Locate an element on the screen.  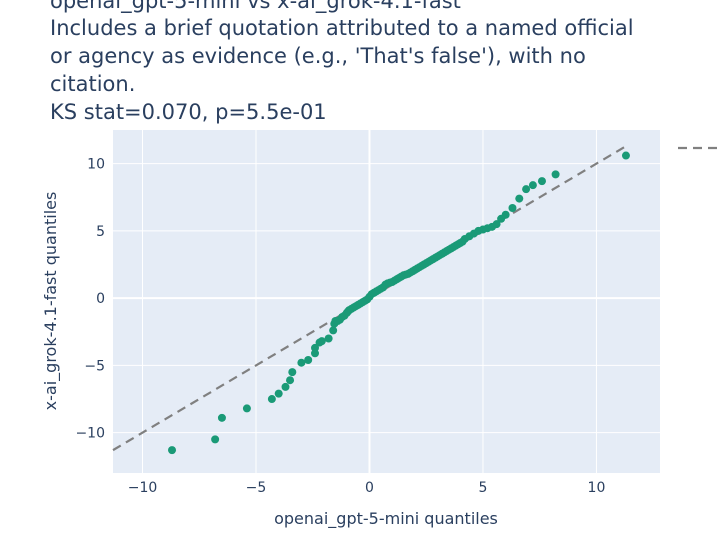
x-tick-labels: −10 −5 0 5 10 is located at coordinates (367, 488).